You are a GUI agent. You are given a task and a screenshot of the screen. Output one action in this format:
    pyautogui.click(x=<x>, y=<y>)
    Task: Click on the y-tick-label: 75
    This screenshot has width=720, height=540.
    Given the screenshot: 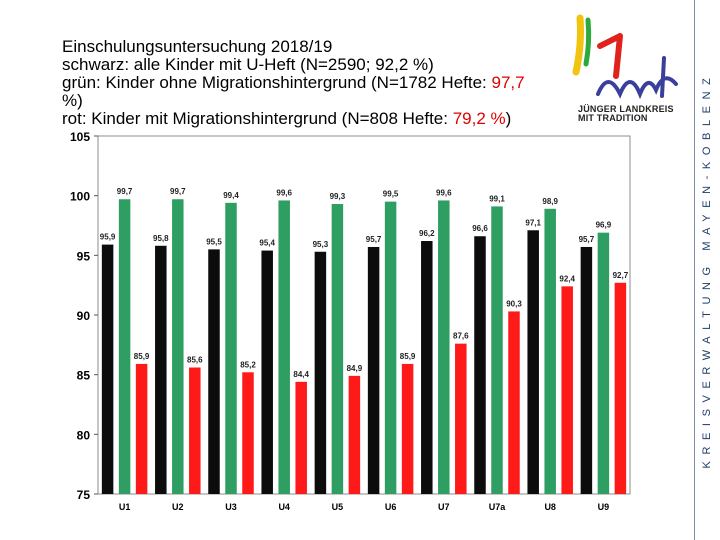 What is the action you would take?
    pyautogui.click(x=84, y=495)
    